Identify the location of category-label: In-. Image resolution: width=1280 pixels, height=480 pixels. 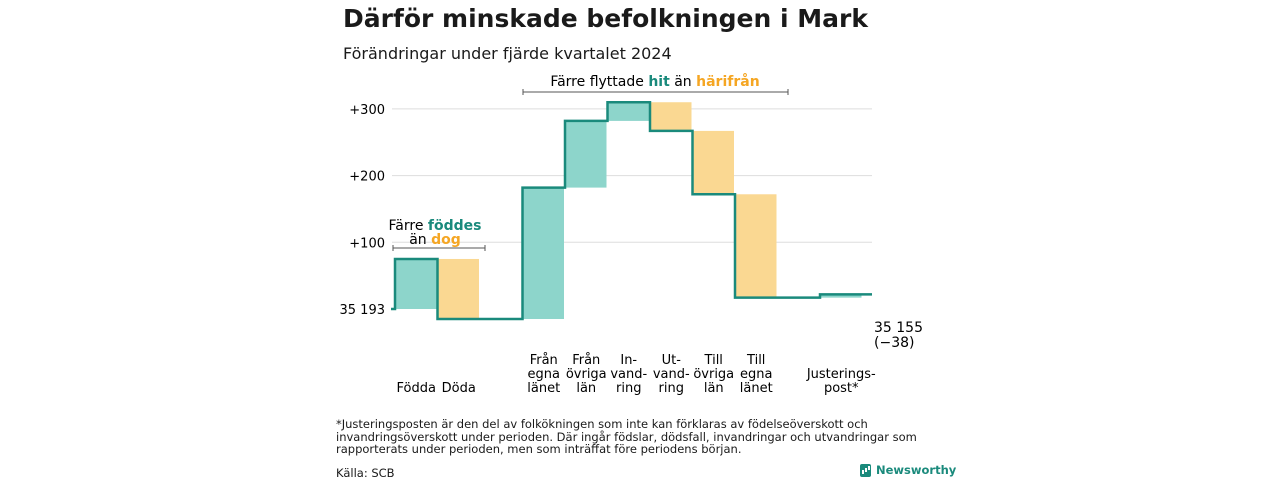
(628, 360).